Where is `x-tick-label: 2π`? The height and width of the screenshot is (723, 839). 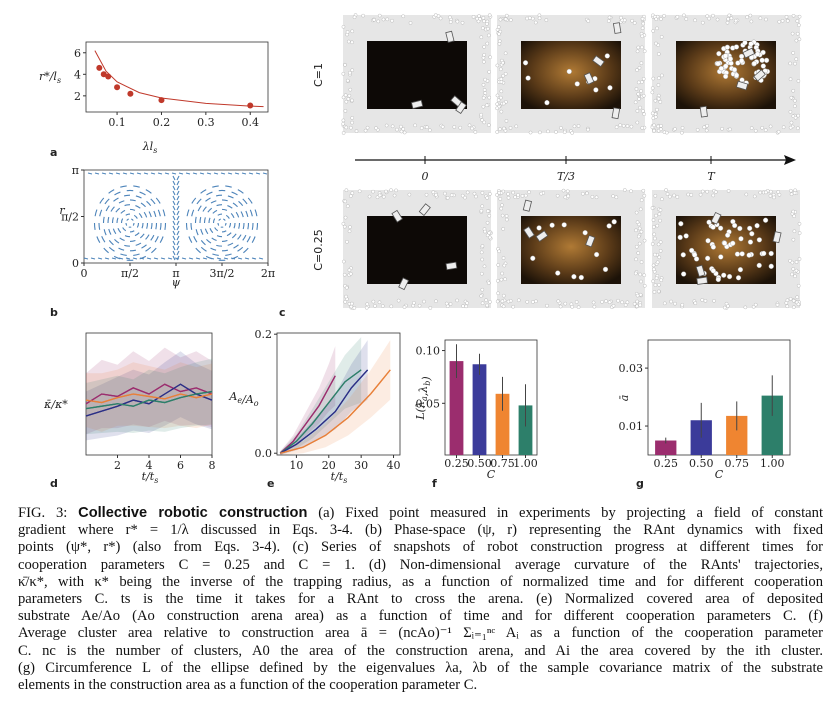
x-tick-label: 2π is located at coordinates (268, 273).